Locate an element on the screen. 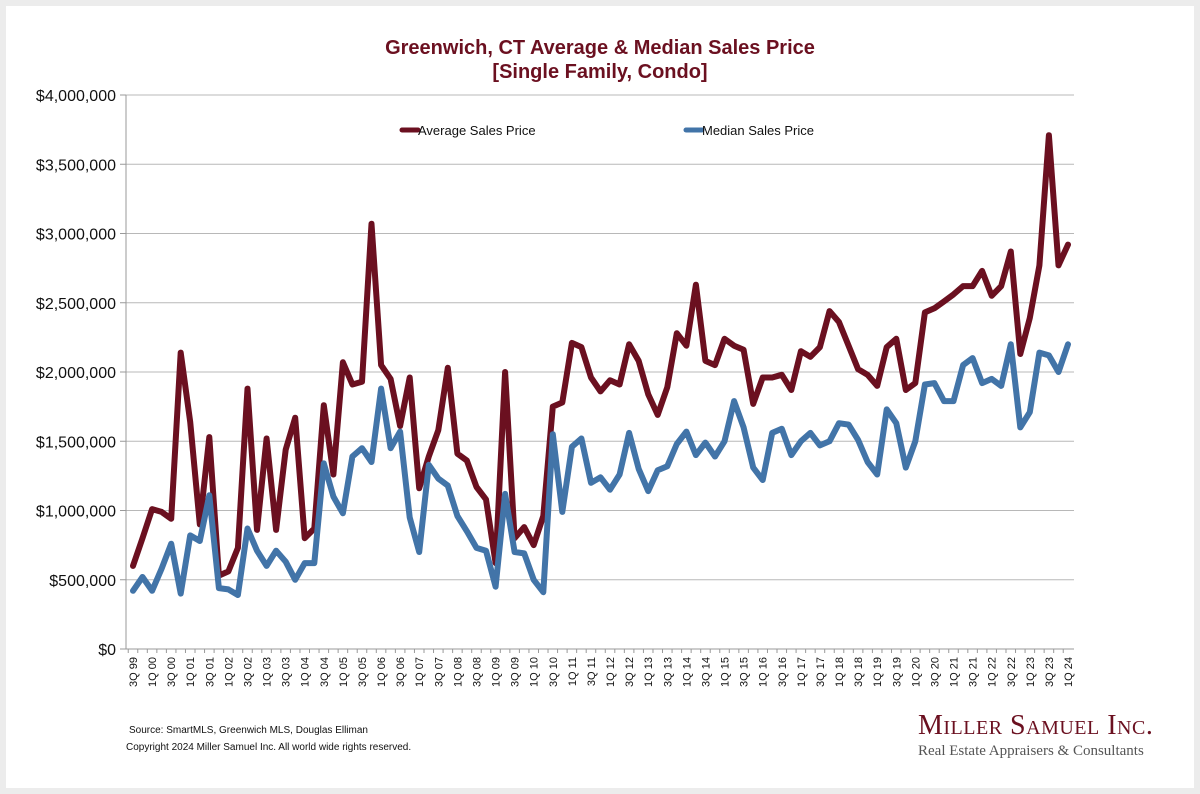 Image resolution: width=1200 pixels, height=794 pixels. x-tick-label: 3Q 00 is located at coordinates (172, 672).